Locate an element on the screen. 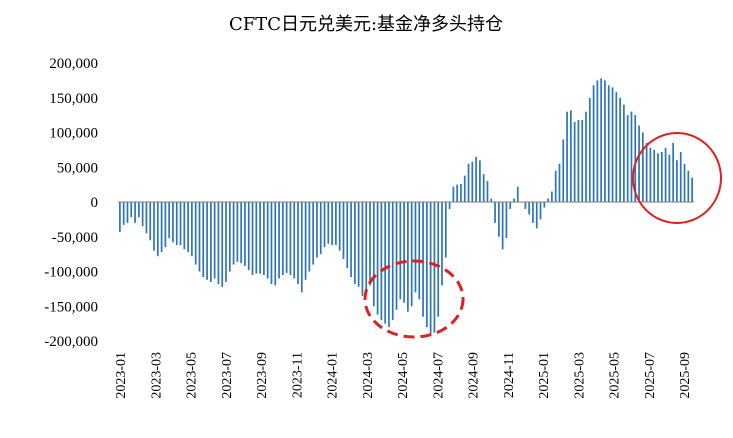 This screenshot has width=733, height=438. dashed-highlight-ellipse is located at coordinates (414, 299).